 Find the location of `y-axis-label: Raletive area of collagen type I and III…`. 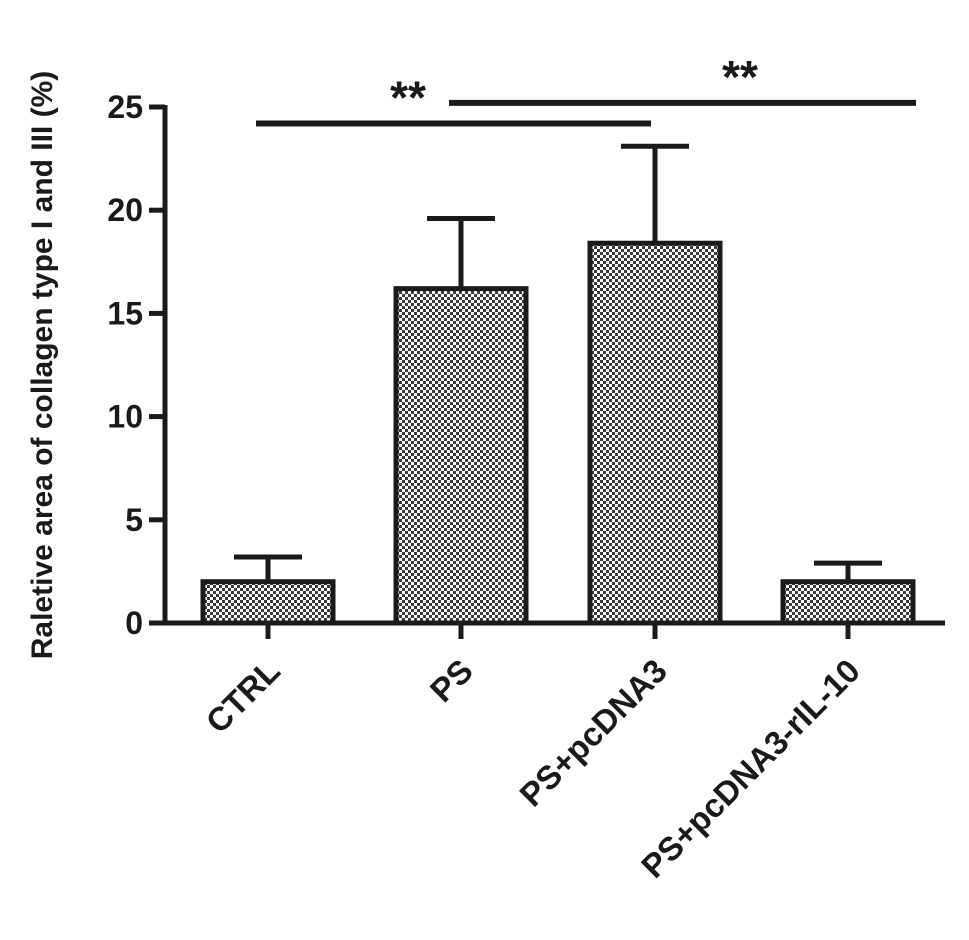

y-axis-label: Raletive area of collagen type I and III… is located at coordinates (42, 365).